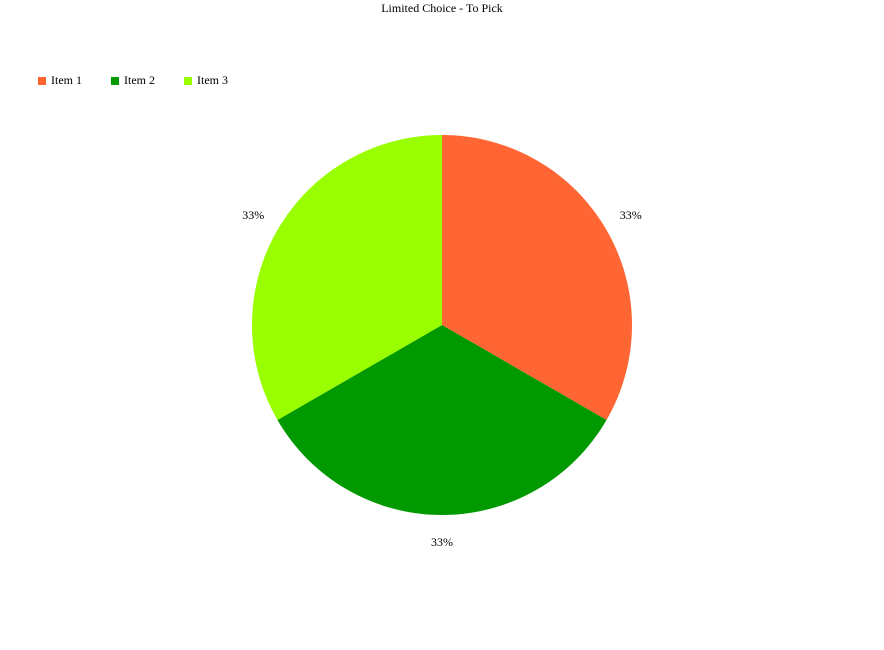 Image resolution: width=884 pixels, height=650 pixels. I want to click on legend-label: Item 2, so click(139, 80).